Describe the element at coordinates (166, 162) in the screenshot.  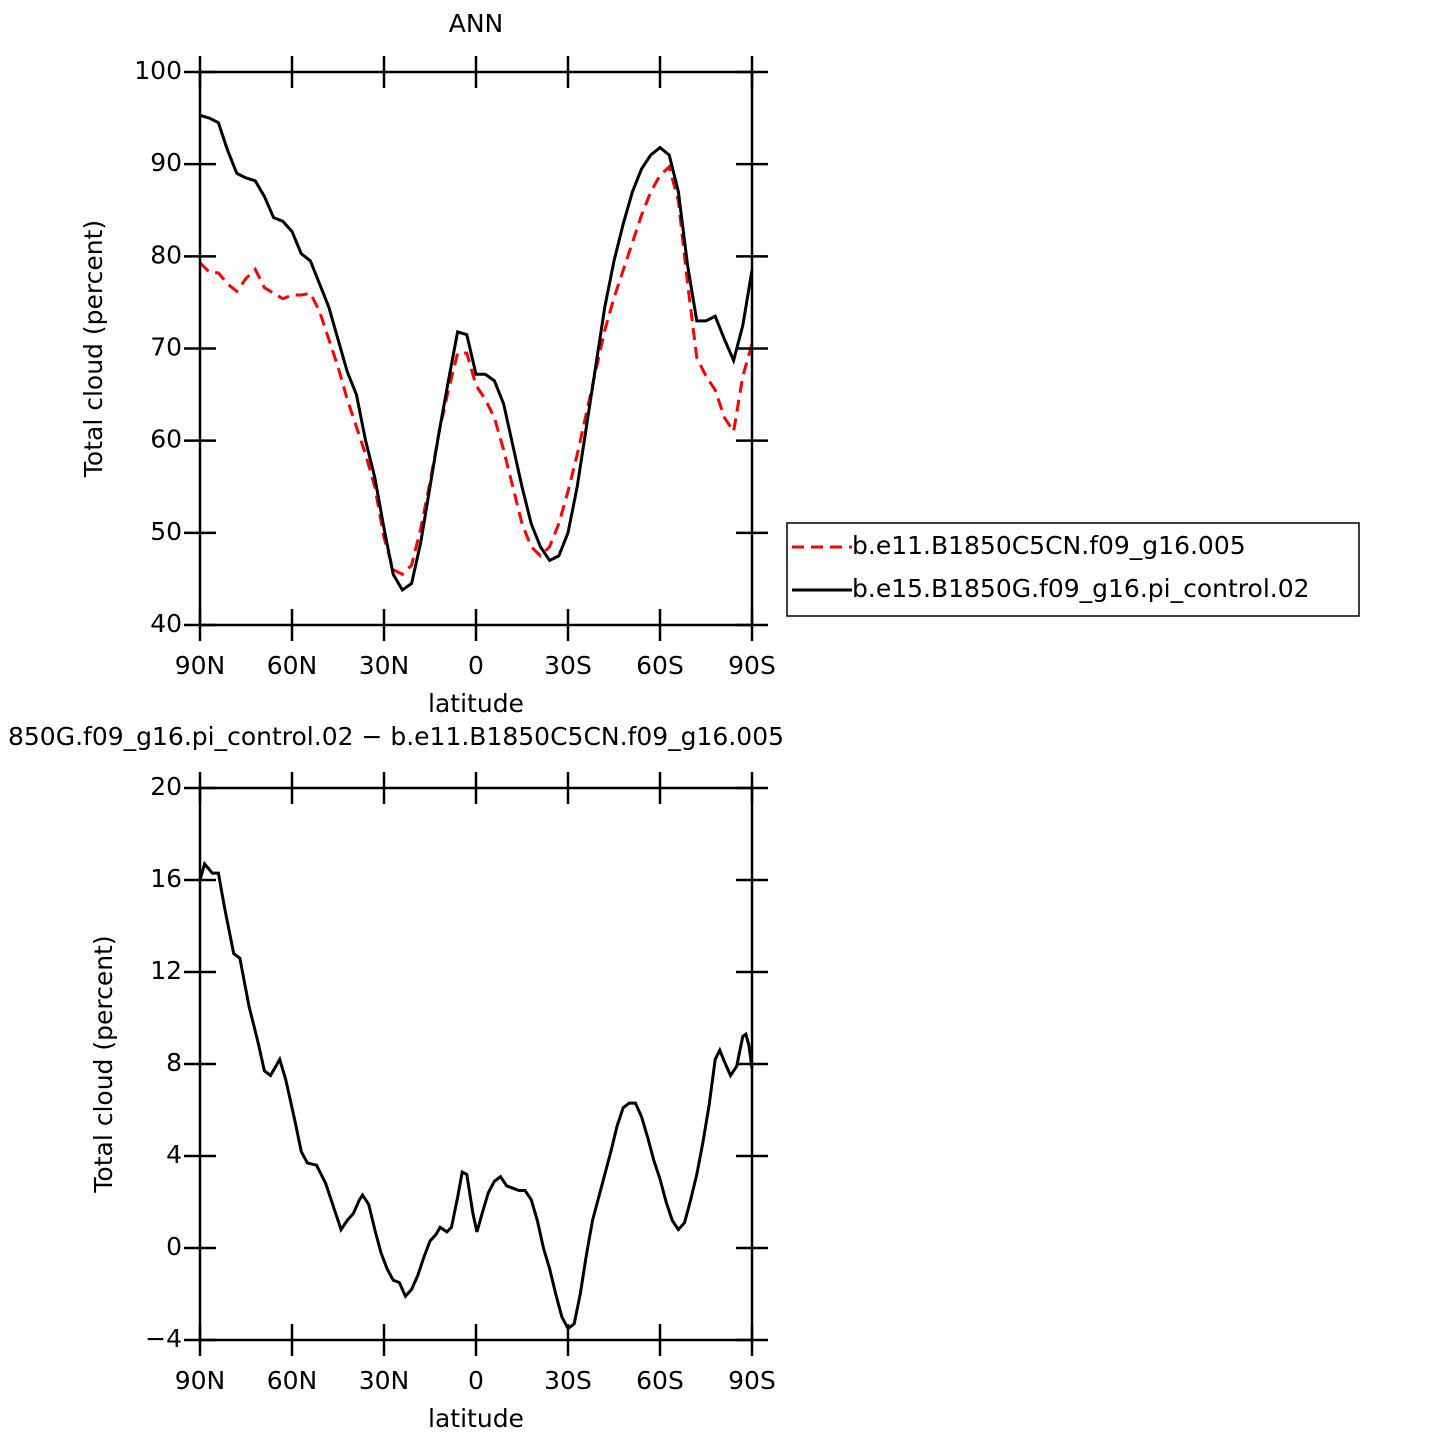
I see `y-tick-label: 90` at that location.